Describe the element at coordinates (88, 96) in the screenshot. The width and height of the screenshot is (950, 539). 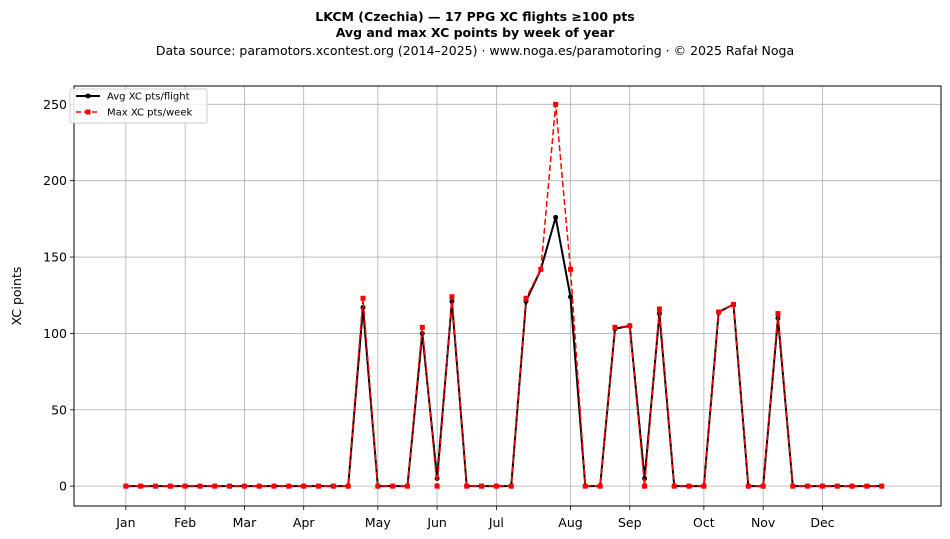
I see `legend-avg-marker` at that location.